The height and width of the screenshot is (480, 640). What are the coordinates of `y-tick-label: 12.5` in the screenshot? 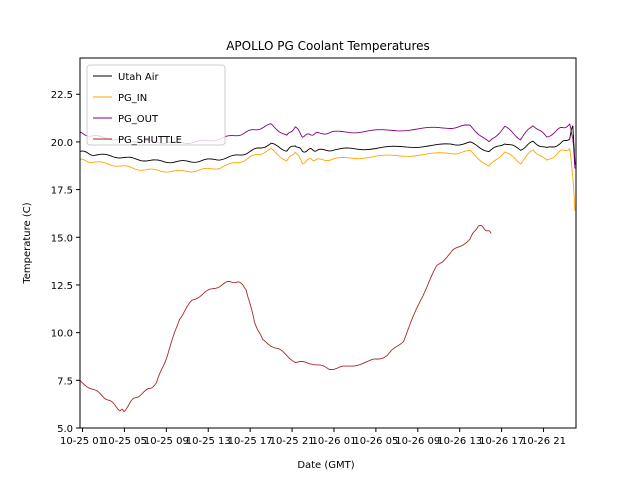 It's located at (62, 286).